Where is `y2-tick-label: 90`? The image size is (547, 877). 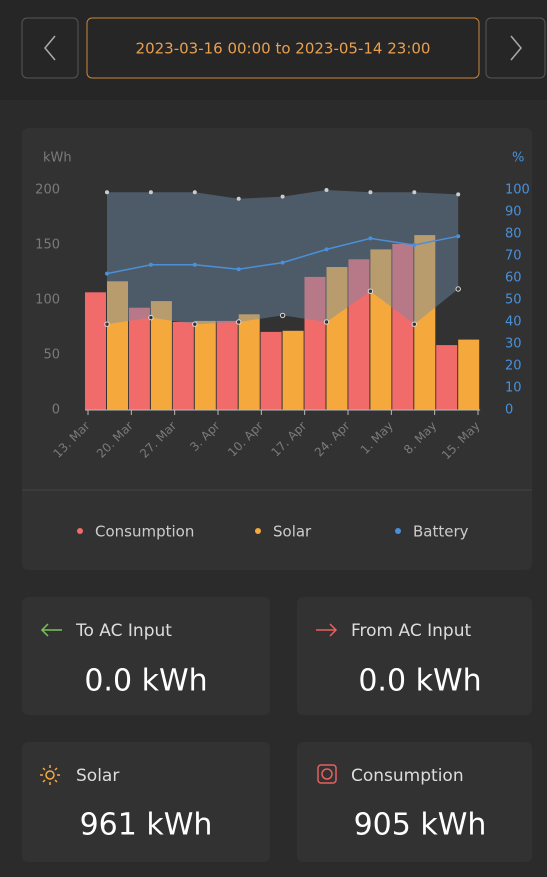
y2-tick-label: 90 is located at coordinates (513, 212).